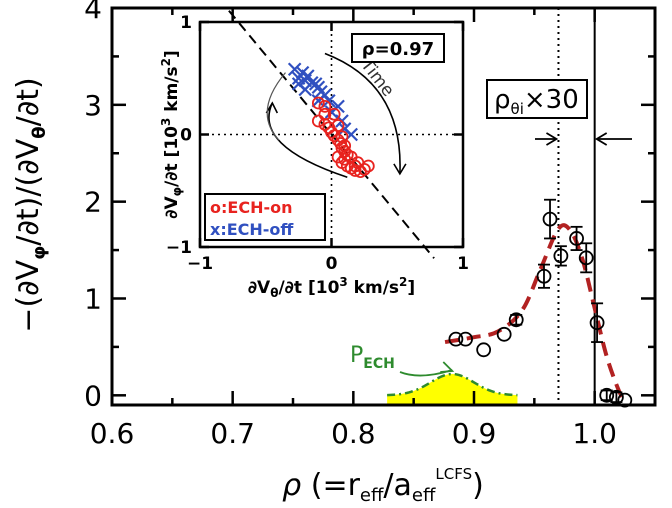 This screenshot has height=508, width=672. What do you see at coordinates (424, 495) in the screenshot?
I see `xlabel-sub2: eff` at bounding box center [424, 495].